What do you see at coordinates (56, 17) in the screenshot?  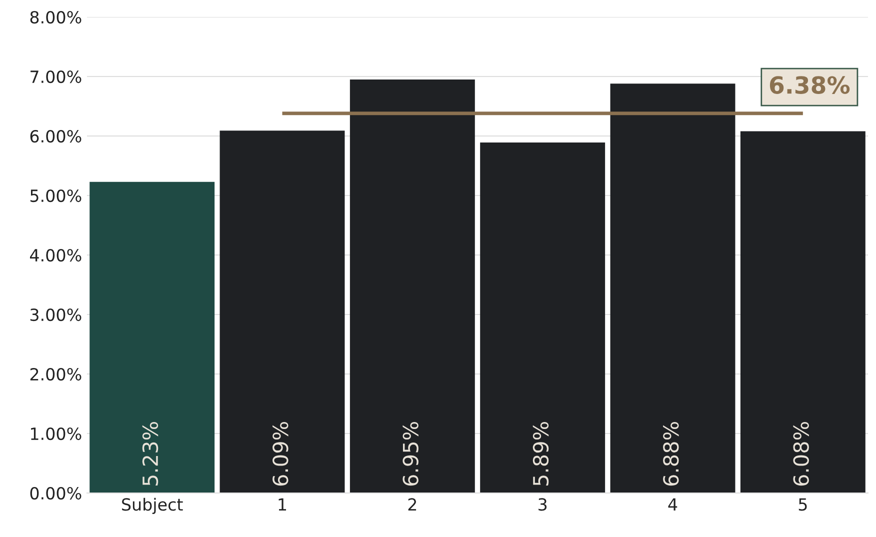 I see `y-tick-label: 8.00%` at bounding box center [56, 17].